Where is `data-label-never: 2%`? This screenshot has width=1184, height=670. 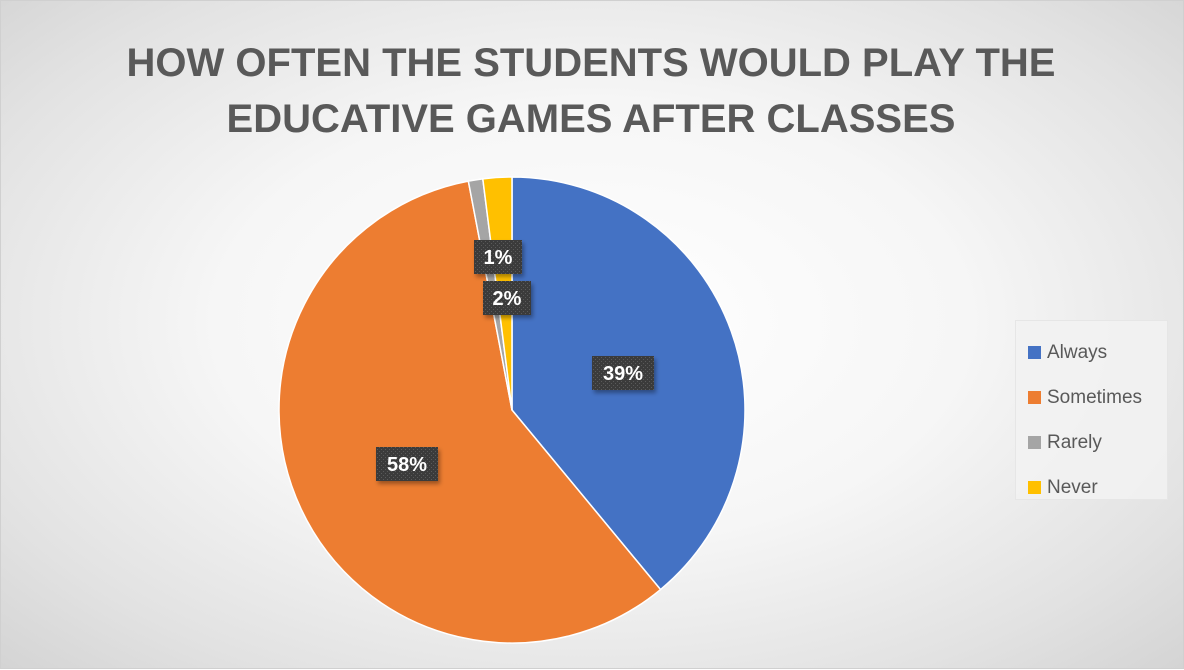
data-label-never: 2% is located at coordinates (507, 298).